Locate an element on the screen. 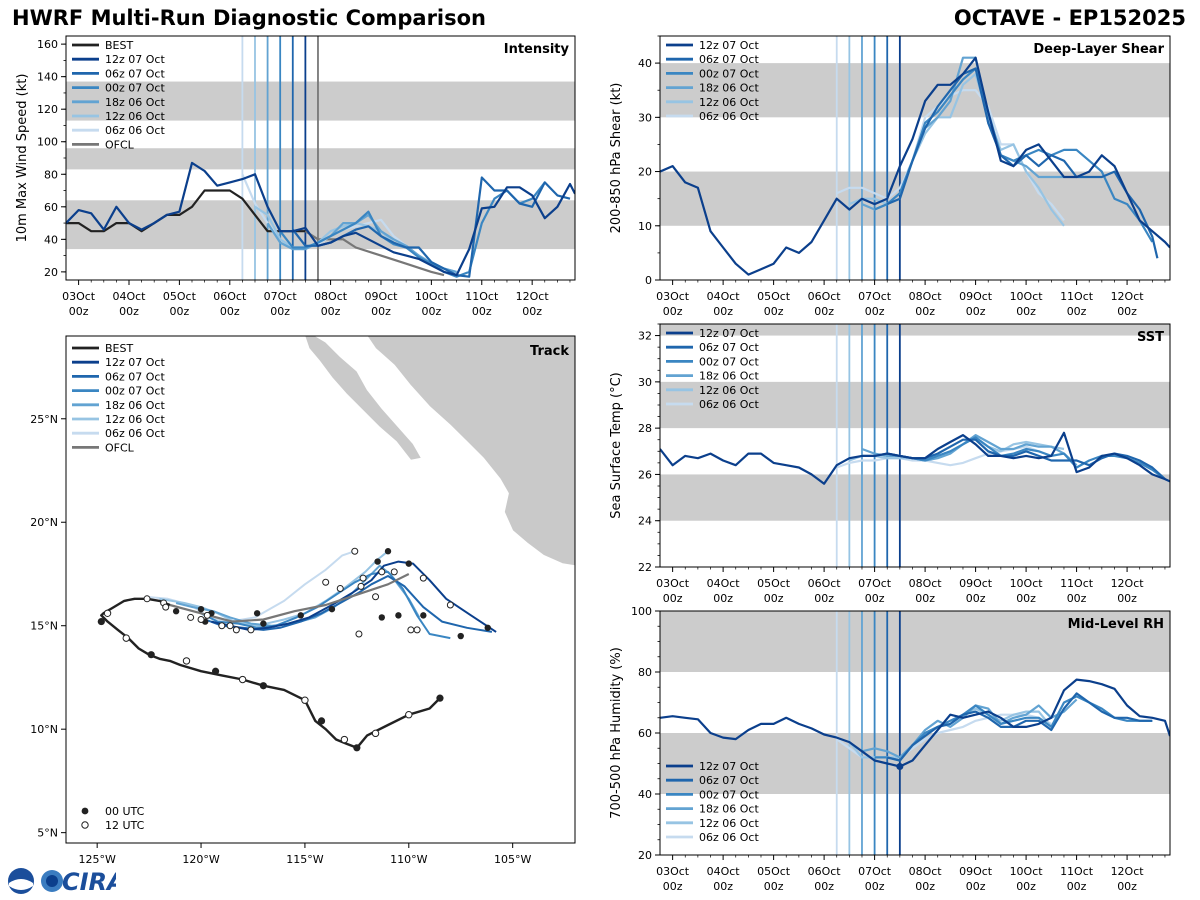 The width and height of the screenshot is (1200, 900). intensity-x-tick-label: 06Oct is located at coordinates (230, 296).